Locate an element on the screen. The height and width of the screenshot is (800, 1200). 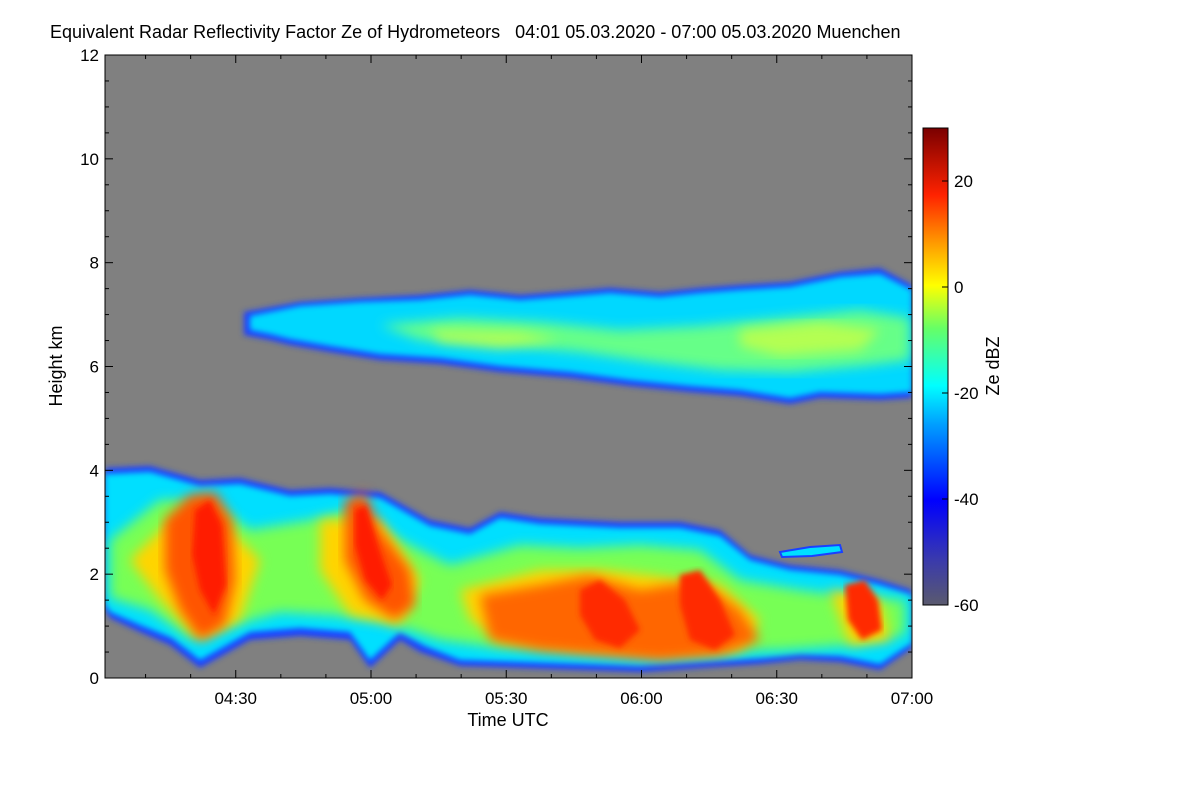
colorbar-ticks: -60 -40 -20 0 20 is located at coordinates (960, 393).